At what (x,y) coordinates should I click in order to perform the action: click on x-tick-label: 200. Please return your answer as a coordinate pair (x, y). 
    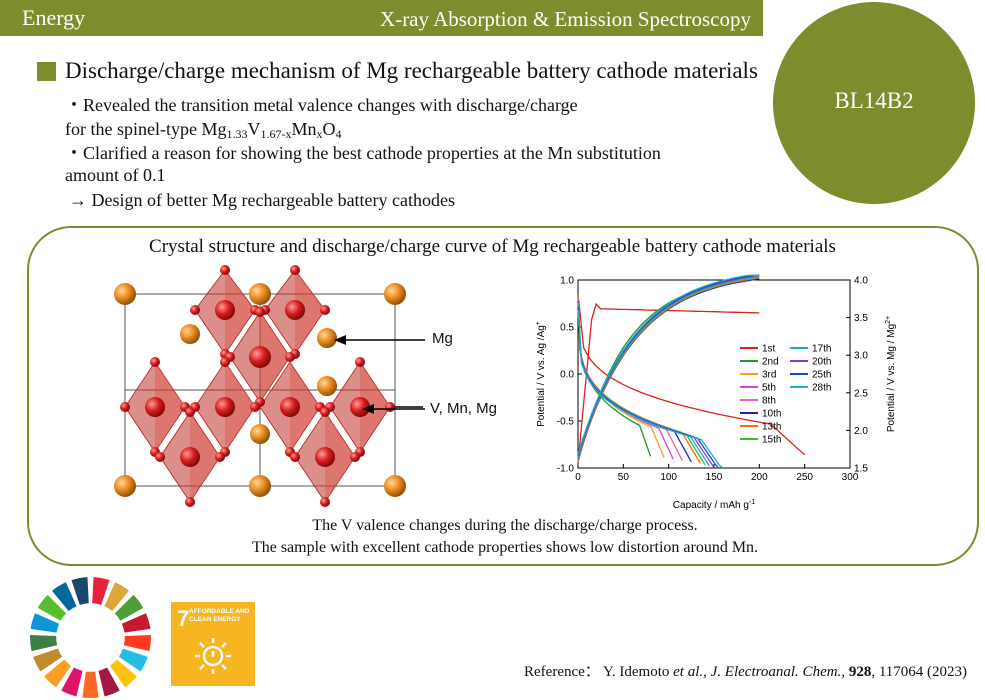
    Looking at the image, I should click on (759, 477).